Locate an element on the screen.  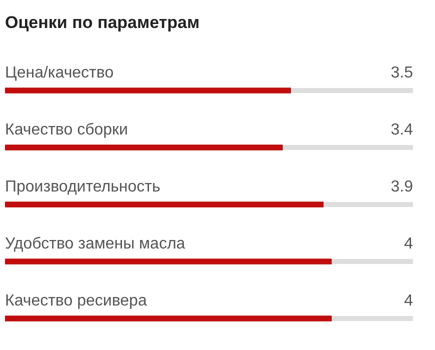
data-label: 3.5 is located at coordinates (402, 73).